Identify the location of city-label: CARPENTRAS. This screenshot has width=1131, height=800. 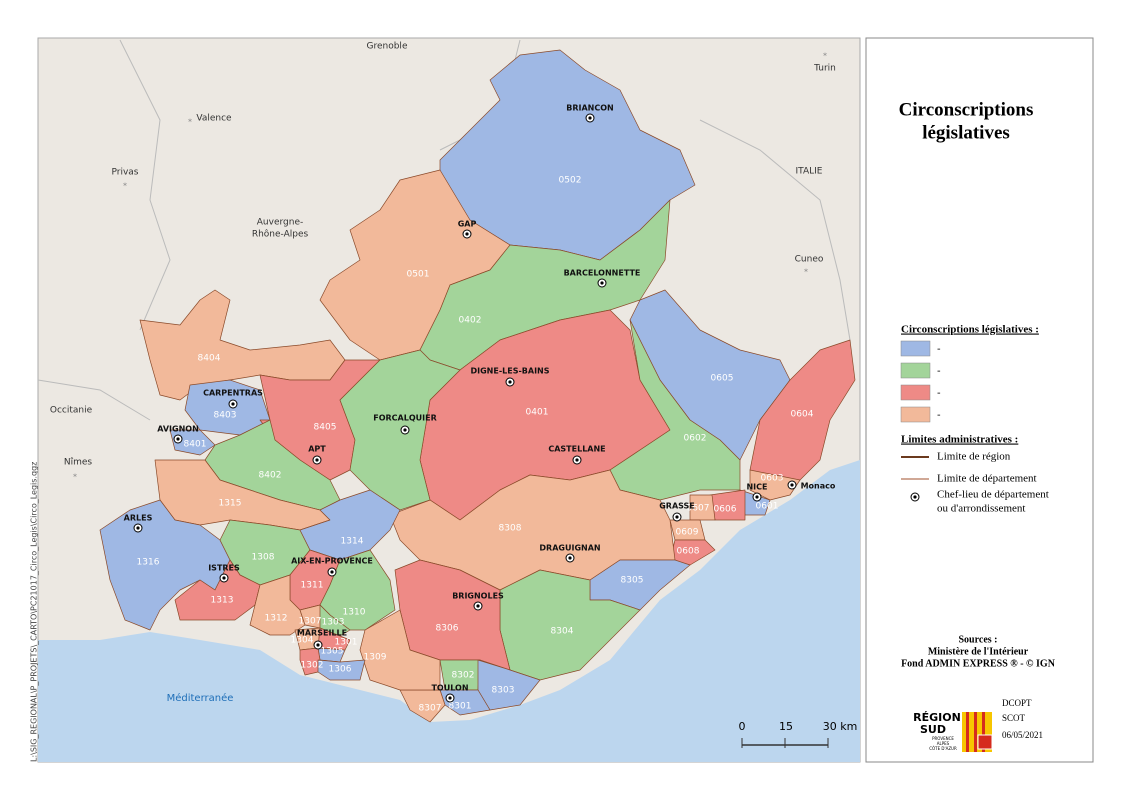
(233, 393).